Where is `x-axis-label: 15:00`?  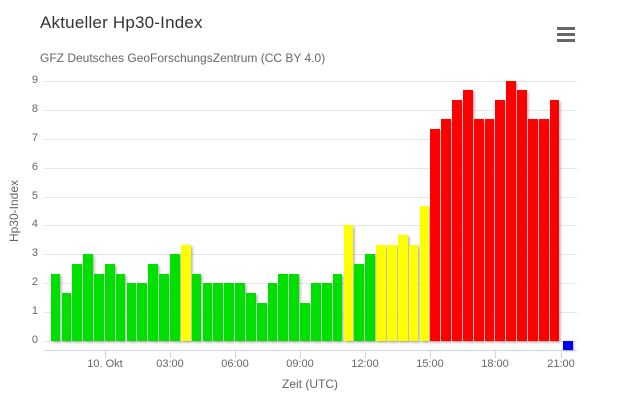
x-axis-label: 15:00 is located at coordinates (430, 364).